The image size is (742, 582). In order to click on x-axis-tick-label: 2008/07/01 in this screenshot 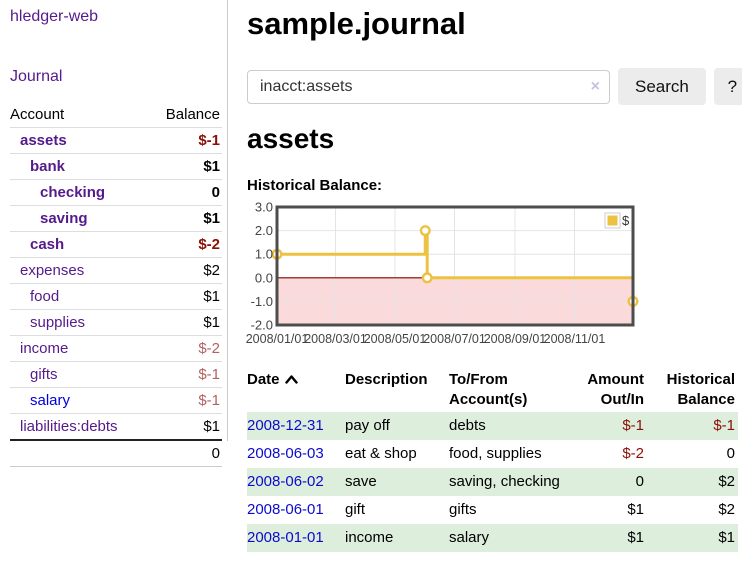, I will do `click(454, 339)`.